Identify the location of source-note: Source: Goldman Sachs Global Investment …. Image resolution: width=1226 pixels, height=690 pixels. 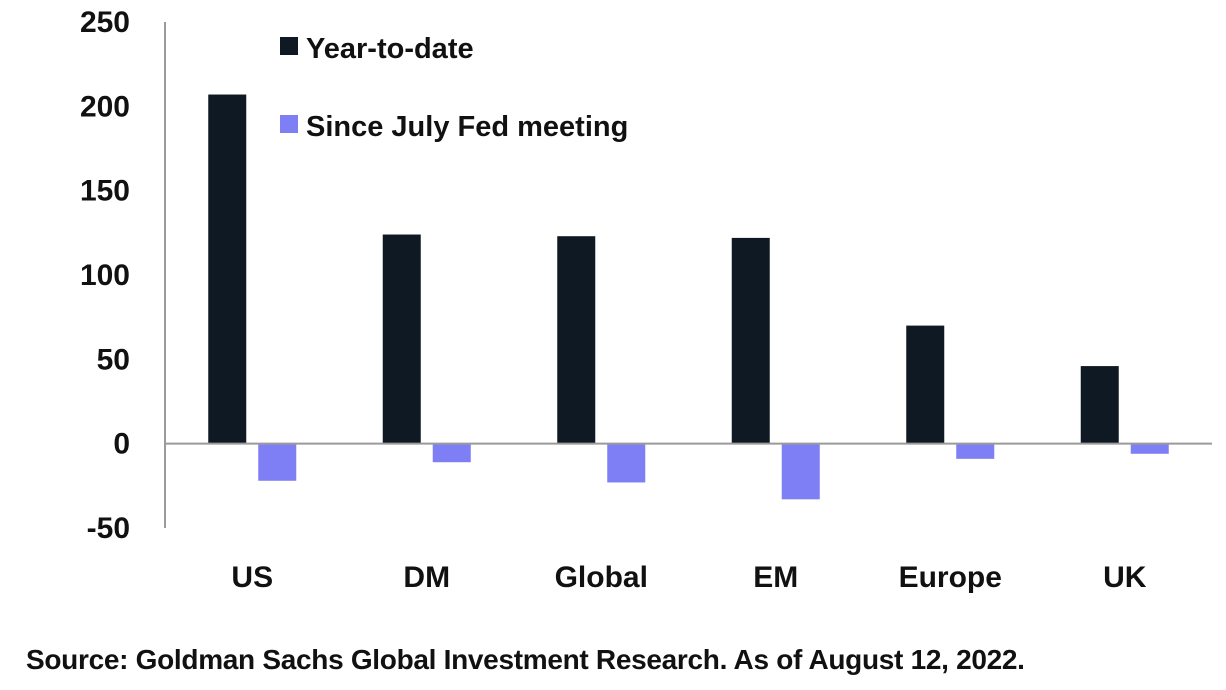
(525, 659).